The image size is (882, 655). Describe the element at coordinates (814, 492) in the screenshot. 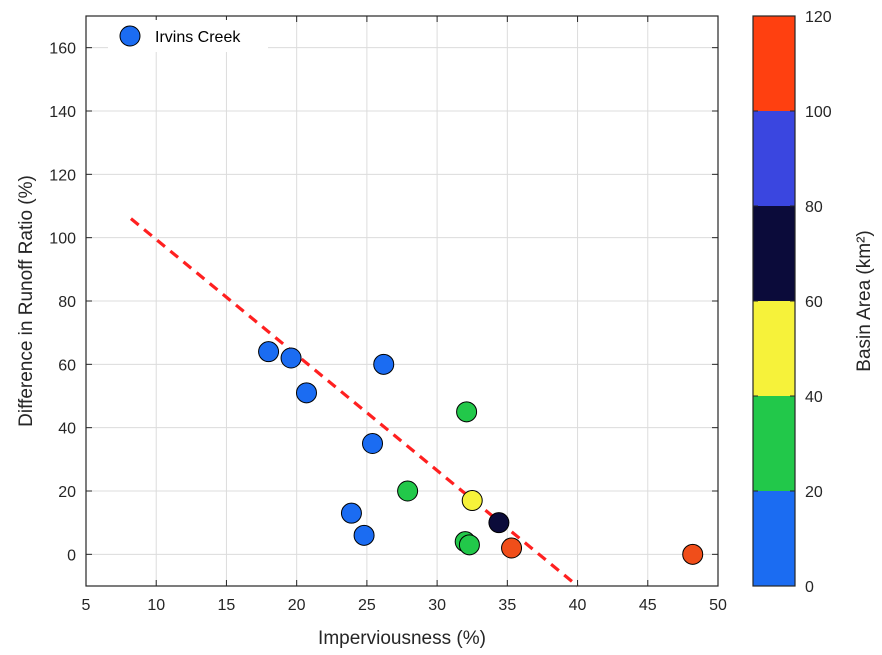

I see `colorbar-tick-label: 20` at that location.